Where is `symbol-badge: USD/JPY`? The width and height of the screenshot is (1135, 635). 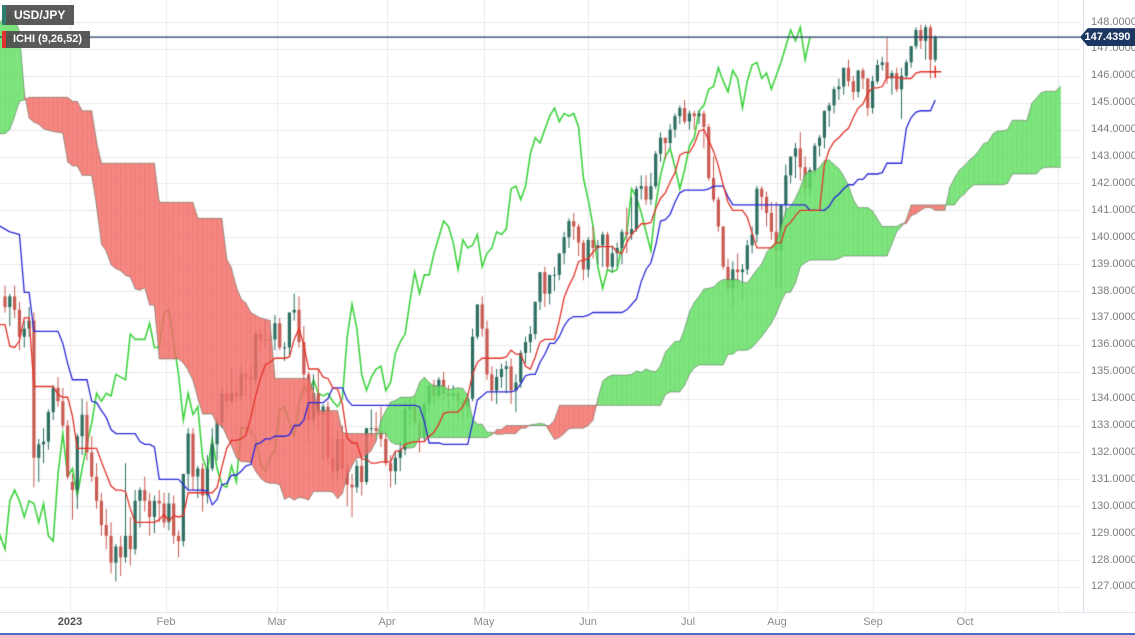
symbol-badge: USD/JPY is located at coordinates (38, 15).